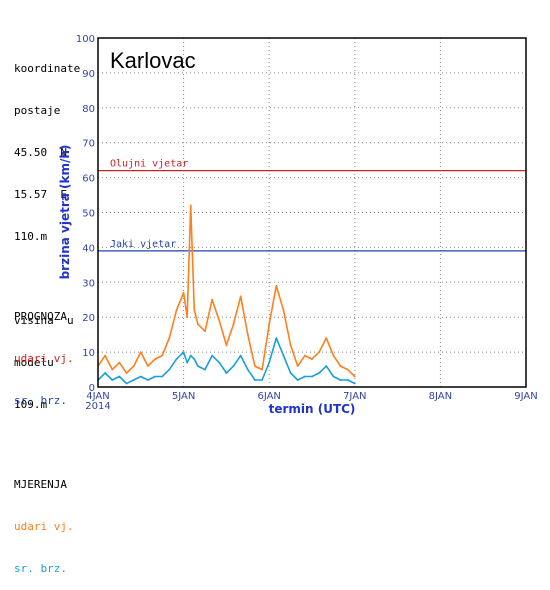 Image resolution: width=550 pixels, height=590 pixels. I want to click on y-tick-label: 100, so click(85, 39).